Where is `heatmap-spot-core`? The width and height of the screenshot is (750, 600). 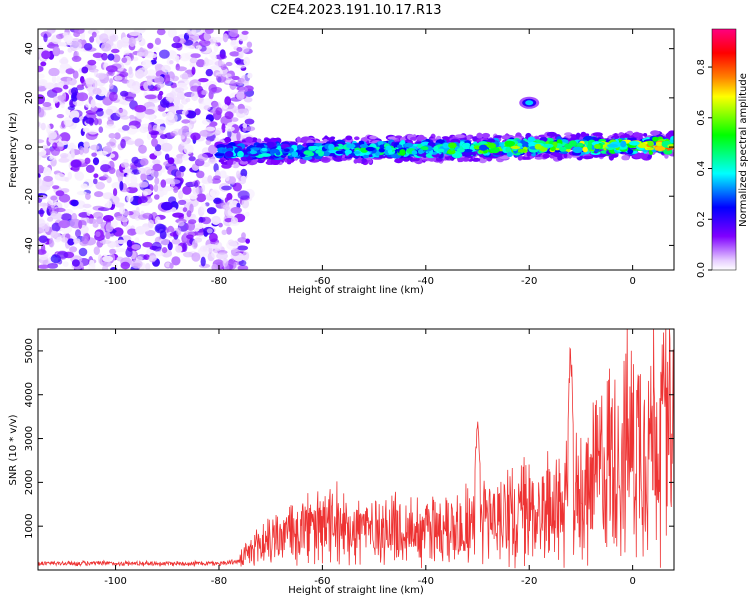
heatmap-spot-core is located at coordinates (529, 103).